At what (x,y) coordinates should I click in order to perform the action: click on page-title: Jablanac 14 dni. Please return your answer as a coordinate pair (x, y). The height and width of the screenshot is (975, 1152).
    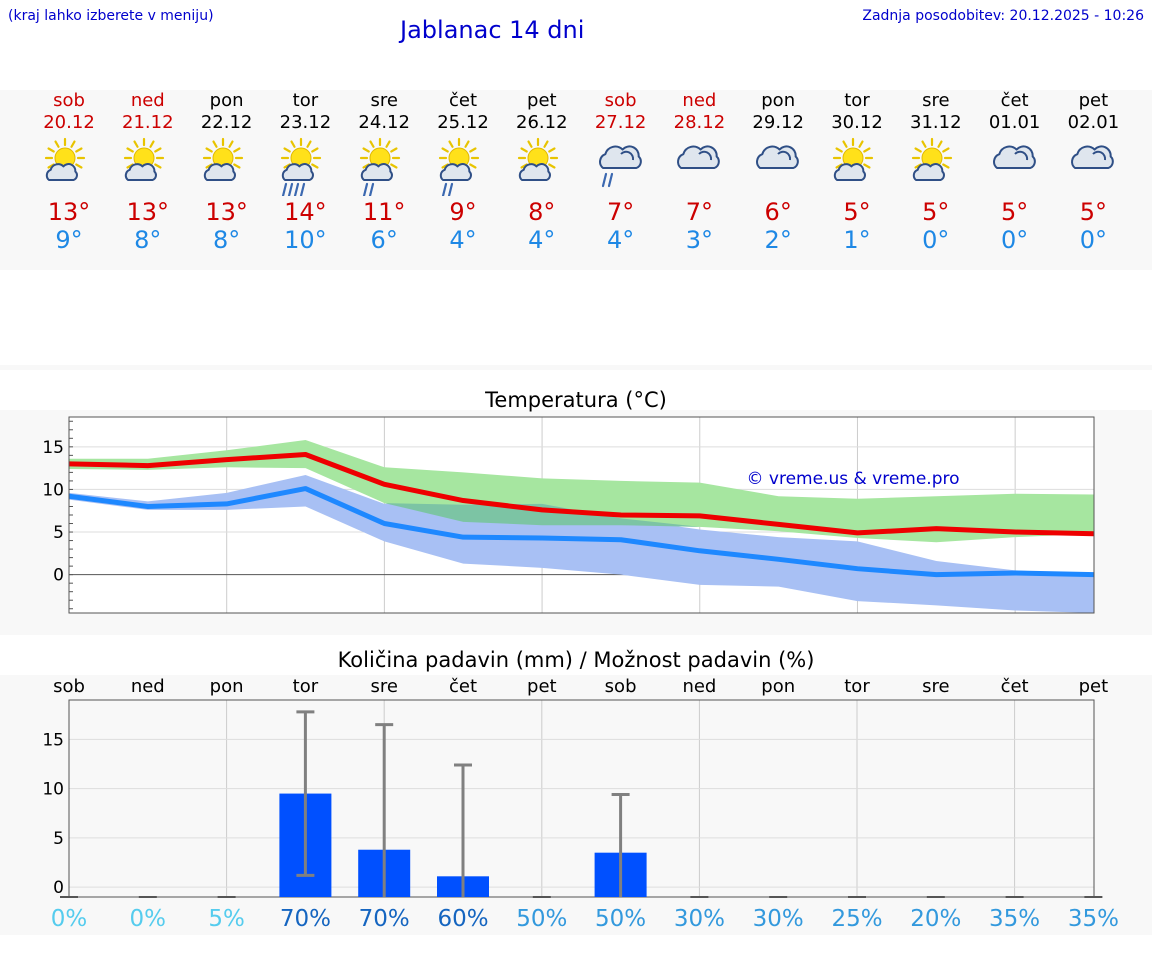
    Looking at the image, I should click on (492, 30).